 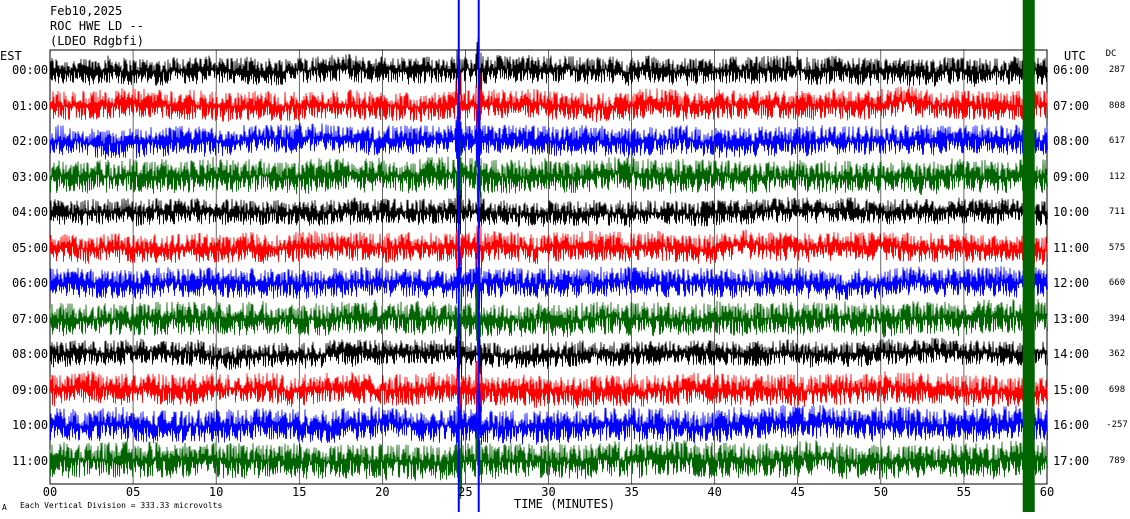 What do you see at coordinates (1117, 212) in the screenshot?
I see `dc-offset-value: 711` at bounding box center [1117, 212].